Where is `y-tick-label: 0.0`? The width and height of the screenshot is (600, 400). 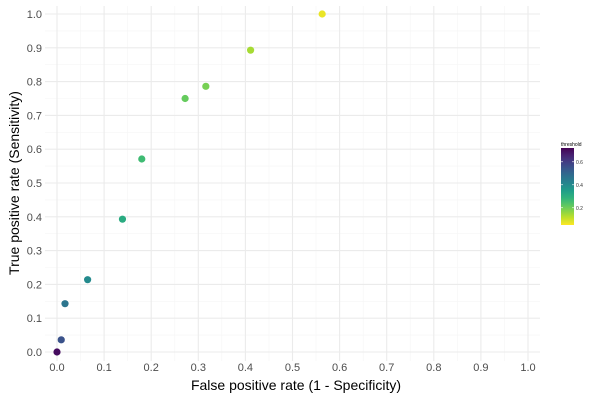
y-tick-label: 0.0 is located at coordinates (34, 353).